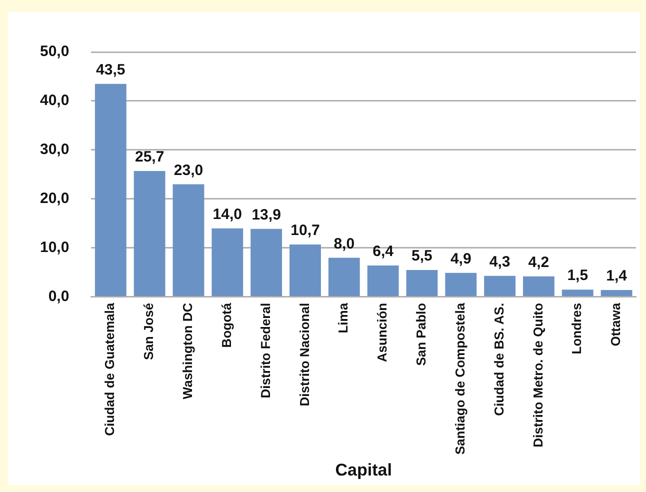 The image size is (646, 492). I want to click on y-tick-label: 20,0, so click(55, 199).